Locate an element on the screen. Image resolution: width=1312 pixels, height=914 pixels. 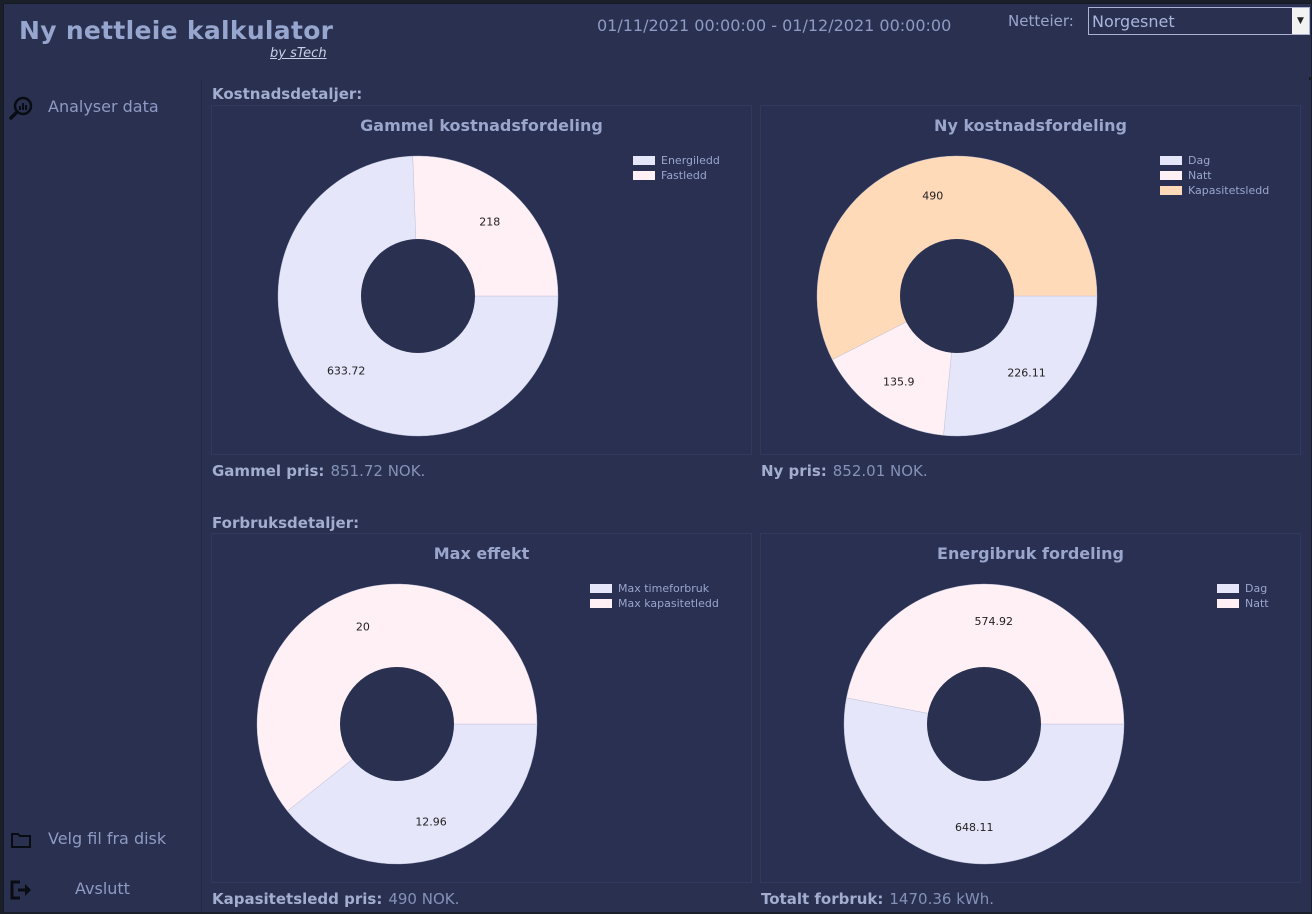
donut-chart-old-cost: 633.72 218 is located at coordinates (418, 296).